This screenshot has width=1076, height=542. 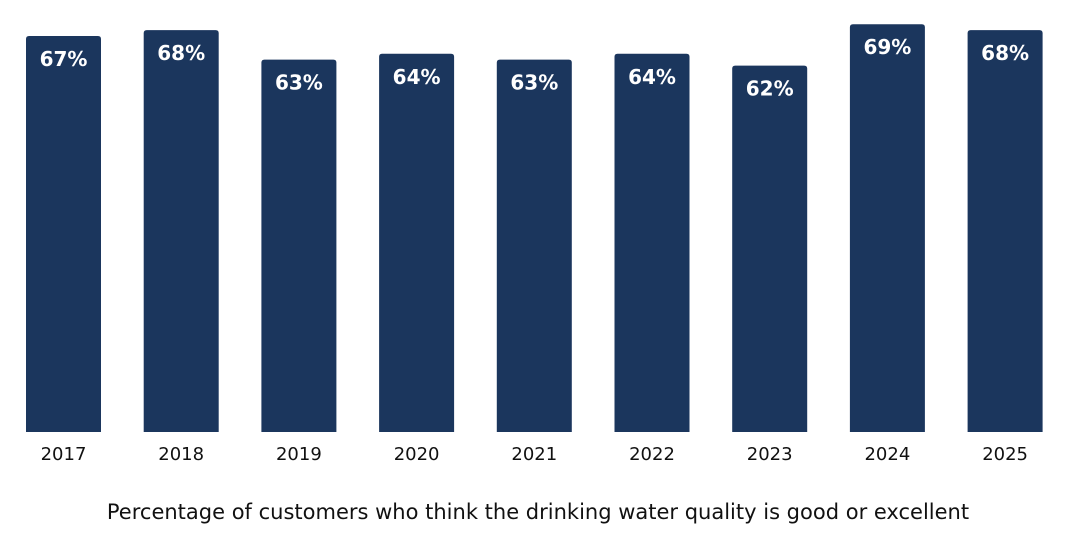 I want to click on x-tick-label: 2024, so click(x=887, y=454).